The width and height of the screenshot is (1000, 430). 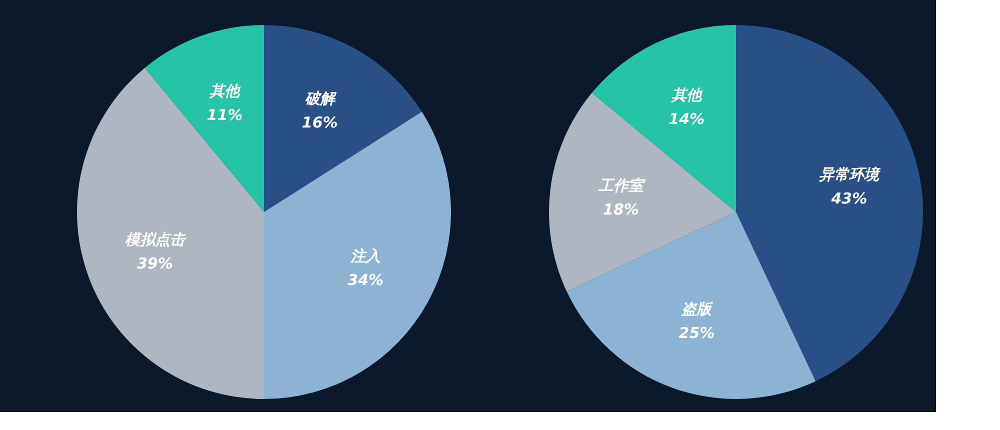 I want to click on data-label: 18%, so click(x=621, y=209).